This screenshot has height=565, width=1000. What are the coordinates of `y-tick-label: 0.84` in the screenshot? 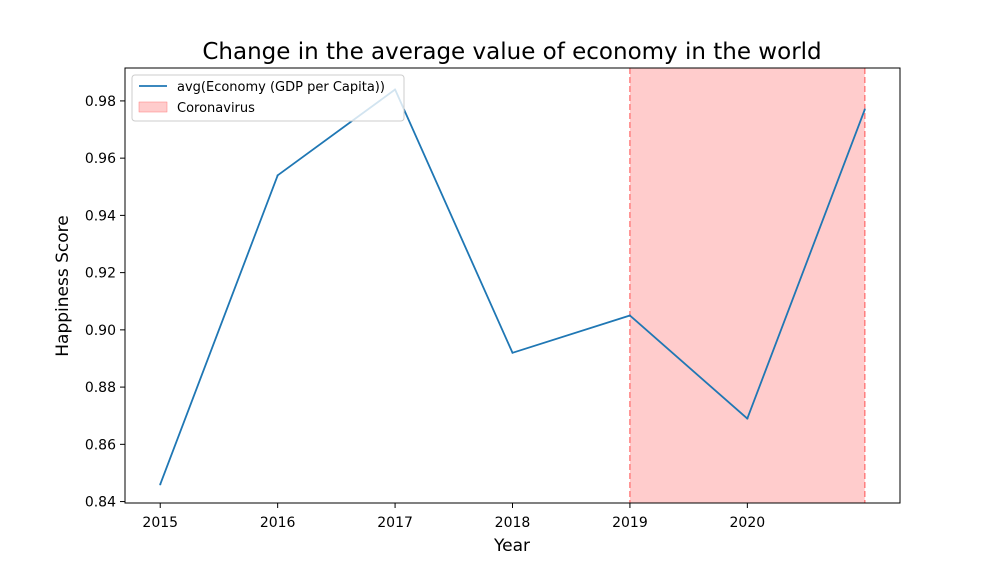 It's located at (100, 503).